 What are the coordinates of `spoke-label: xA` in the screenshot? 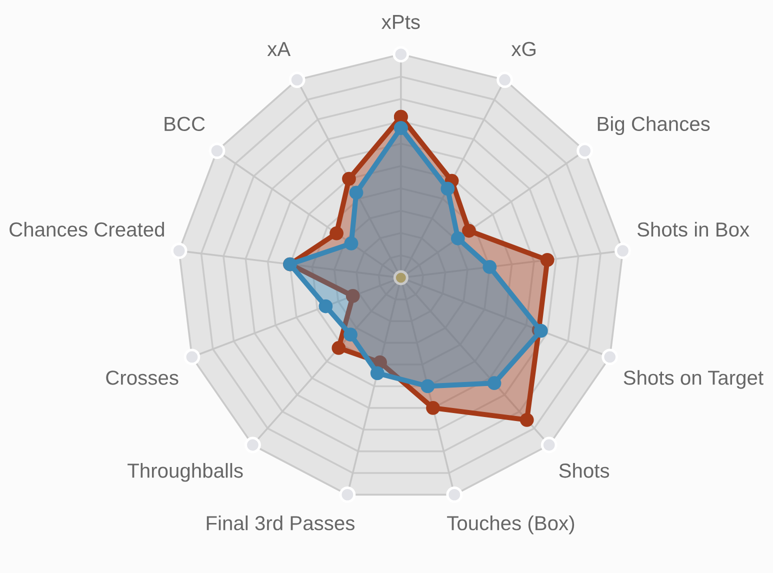 It's located at (279, 49).